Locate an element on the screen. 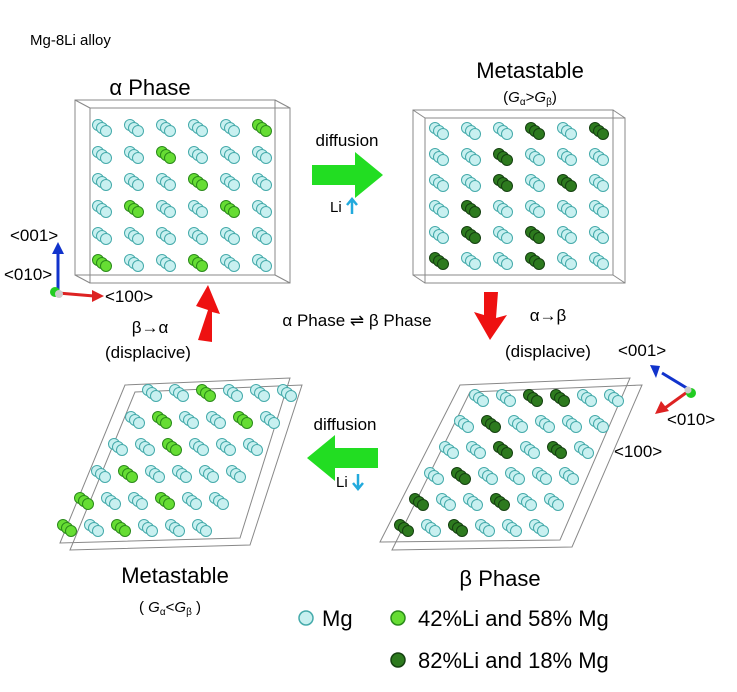  arrow-label: diffusion is located at coordinates (344, 424).